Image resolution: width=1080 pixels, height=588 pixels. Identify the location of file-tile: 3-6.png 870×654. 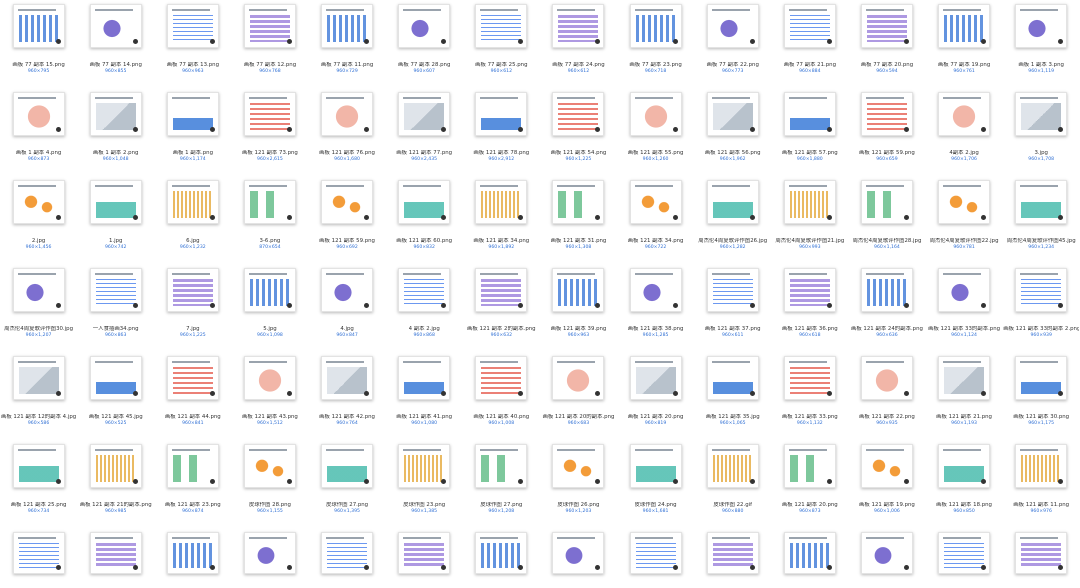
(269, 220).